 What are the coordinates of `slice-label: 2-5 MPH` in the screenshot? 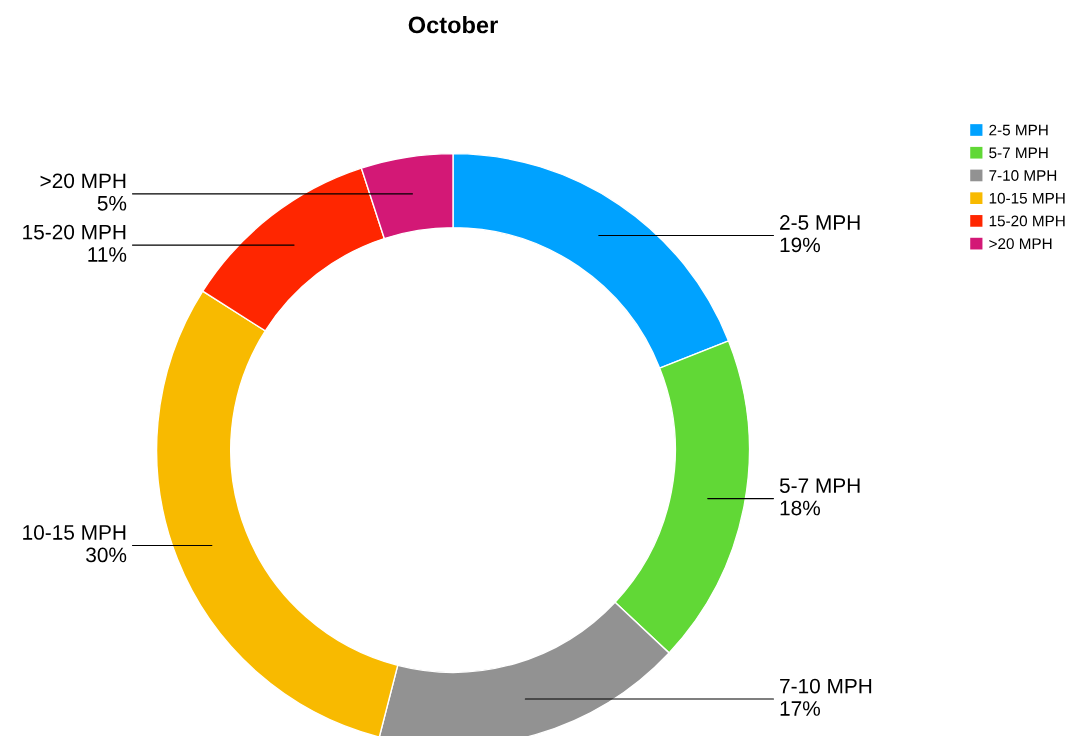 It's located at (820, 222).